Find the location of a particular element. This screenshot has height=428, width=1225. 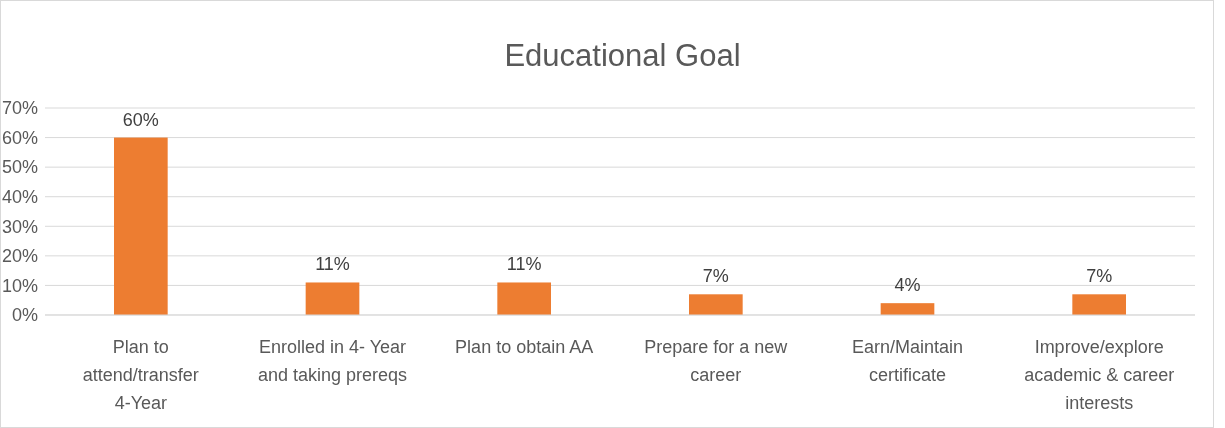

y-tick-label: 60% is located at coordinates (19, 137).